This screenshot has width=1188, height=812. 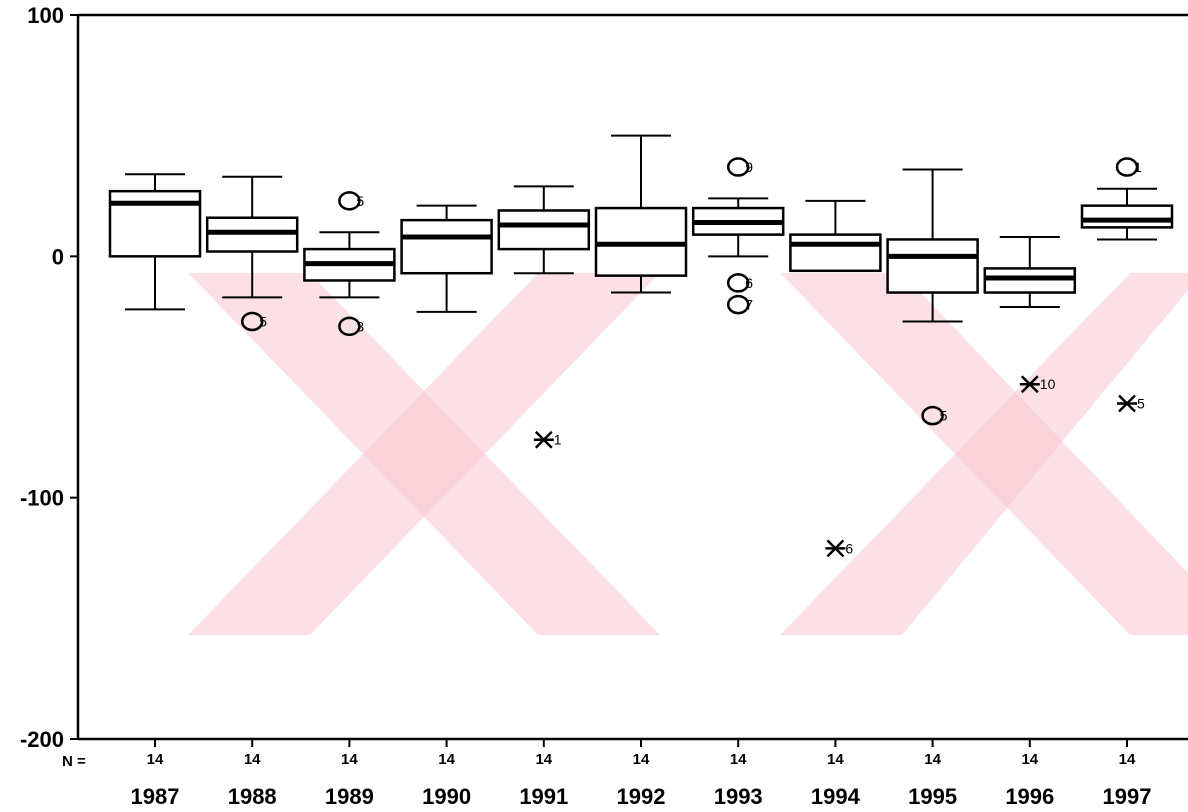 I want to click on y-tick-label: 100, so click(x=45, y=15).